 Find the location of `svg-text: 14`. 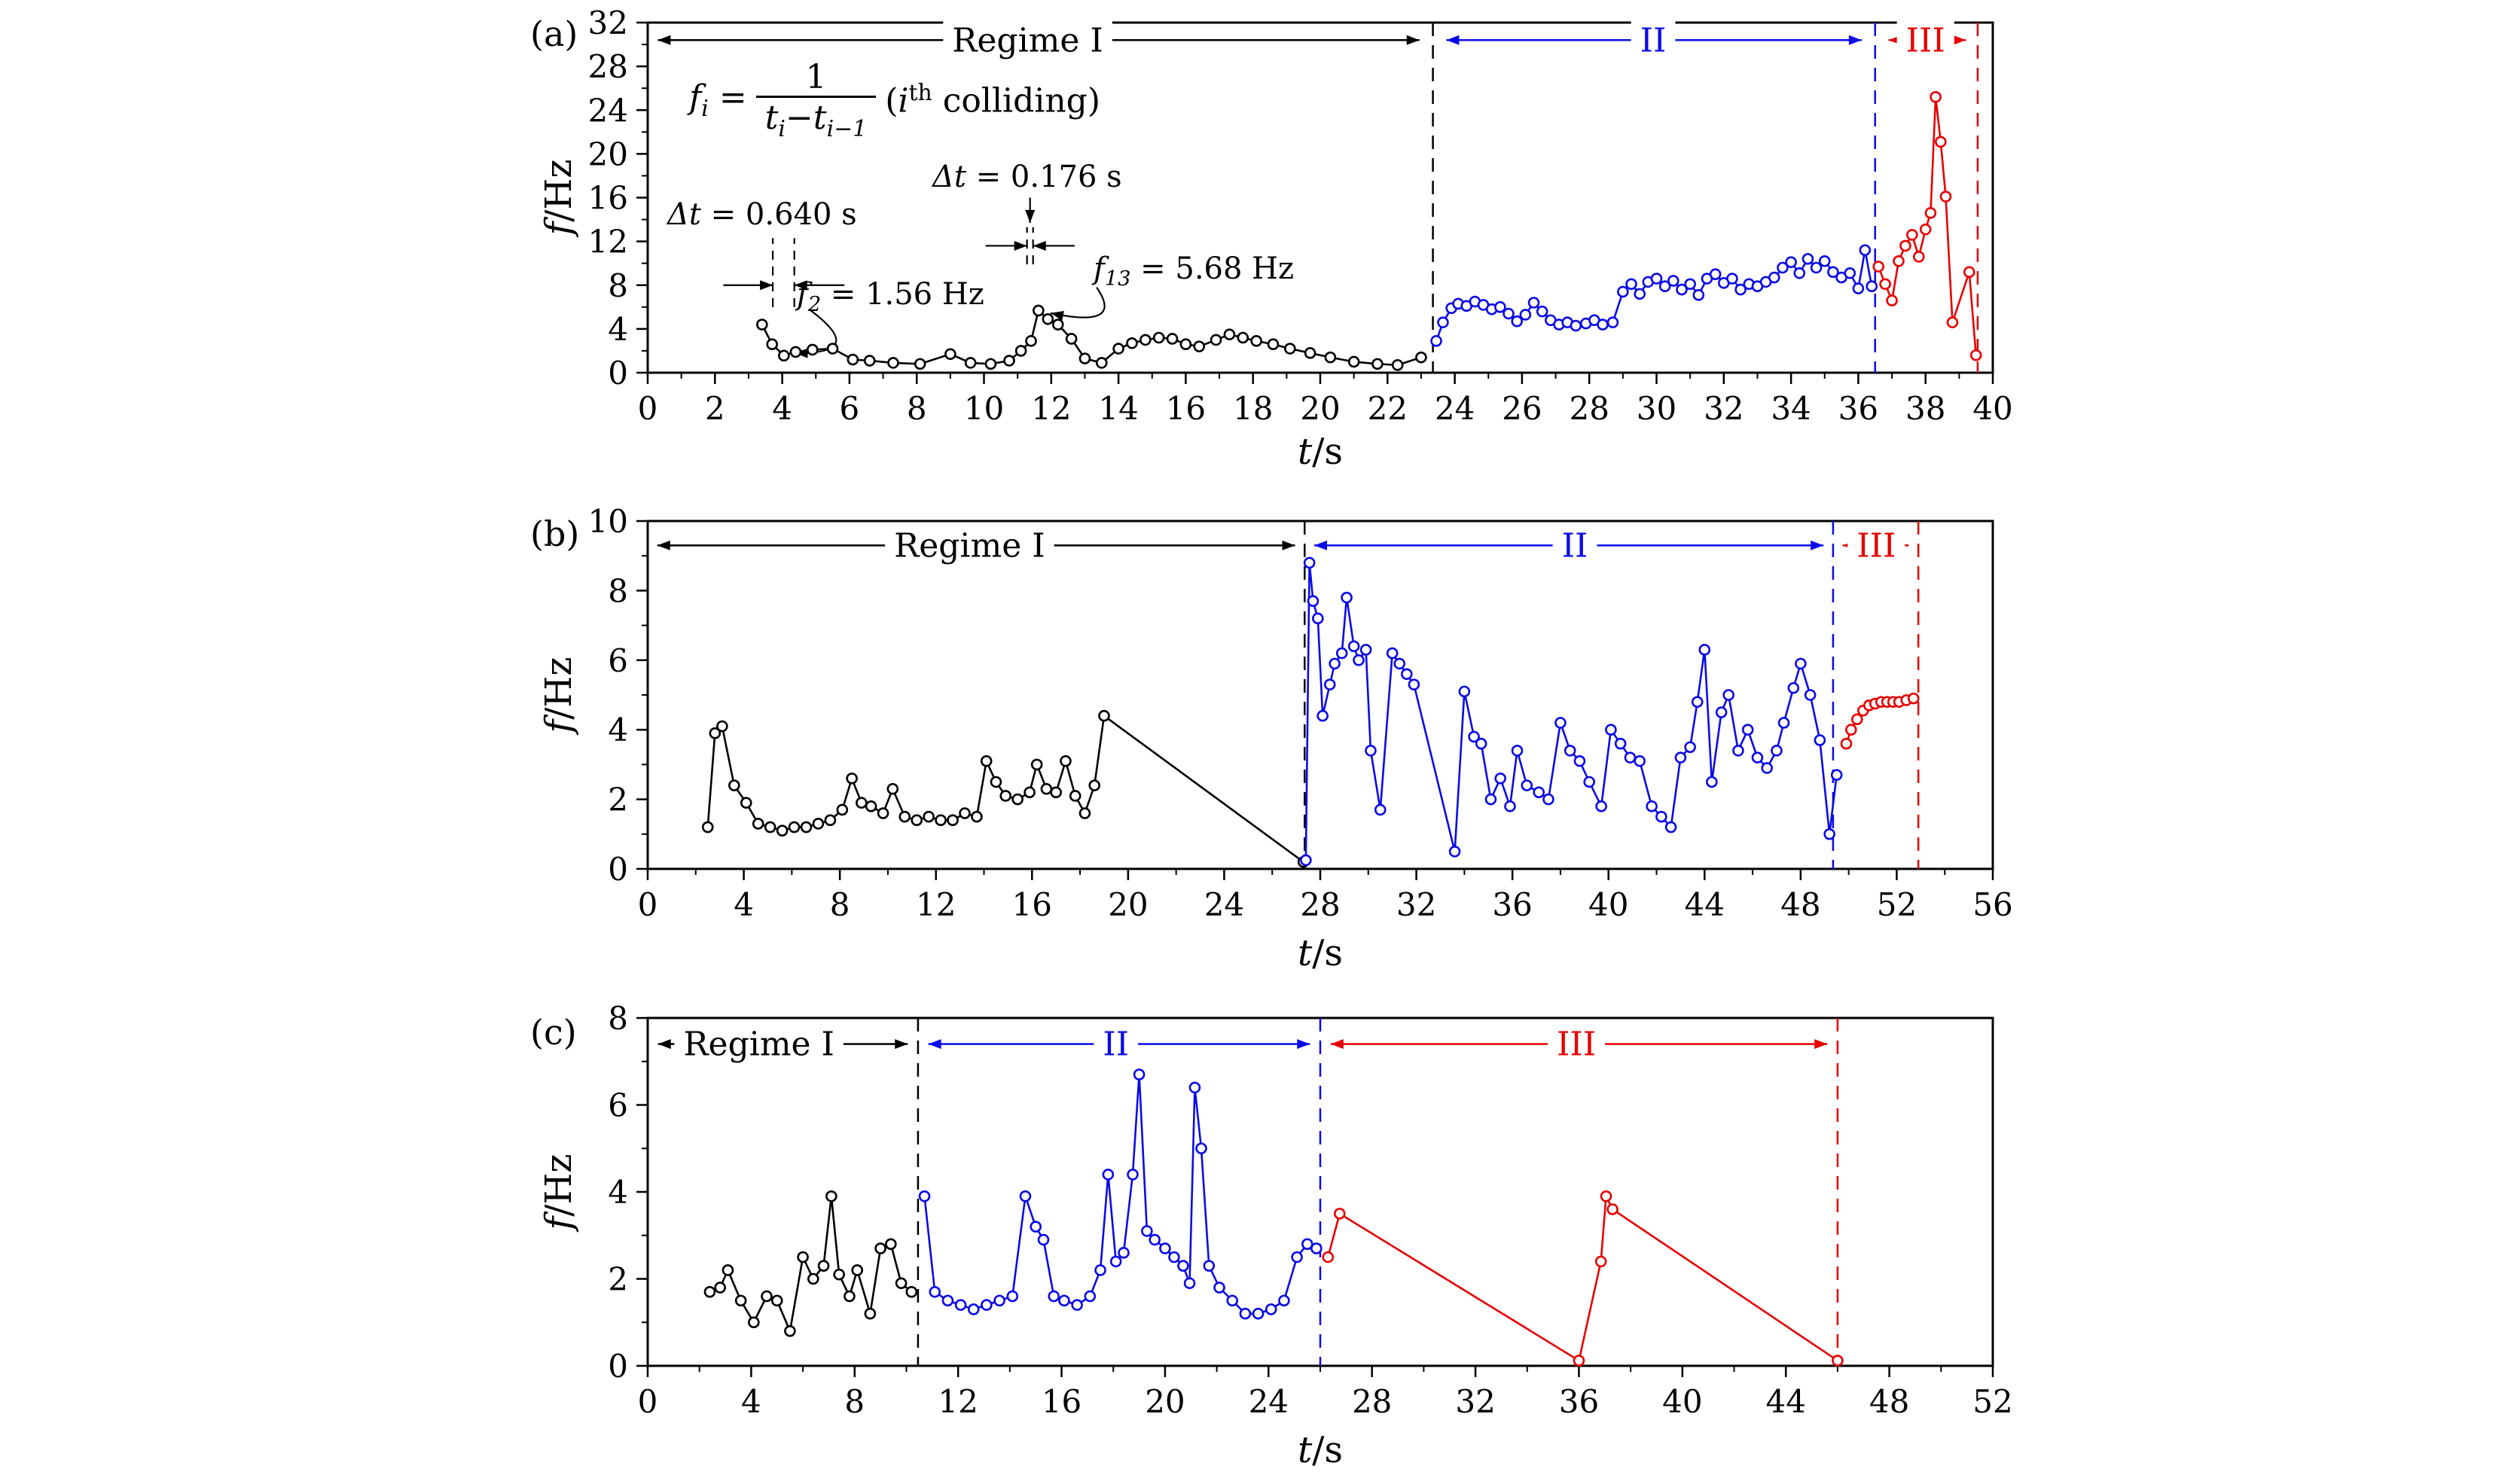

svg-text: 14 is located at coordinates (1118, 408).